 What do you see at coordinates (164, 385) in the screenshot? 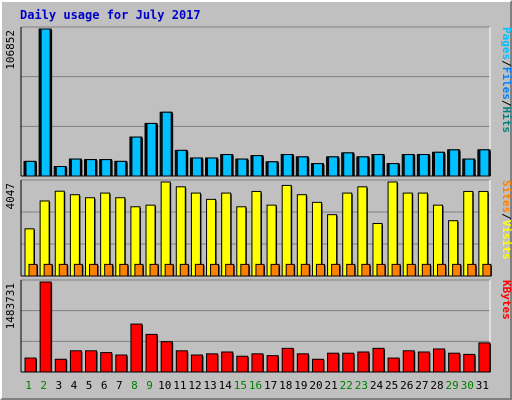
I see `day-tick-label: 10` at bounding box center [164, 385].